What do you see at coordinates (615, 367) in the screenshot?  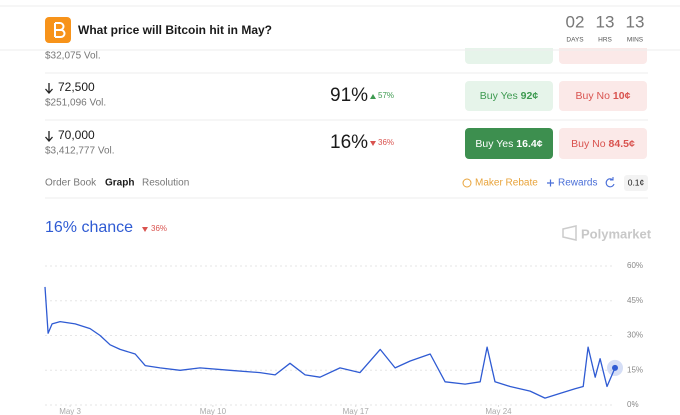 I see `last-point` at bounding box center [615, 367].